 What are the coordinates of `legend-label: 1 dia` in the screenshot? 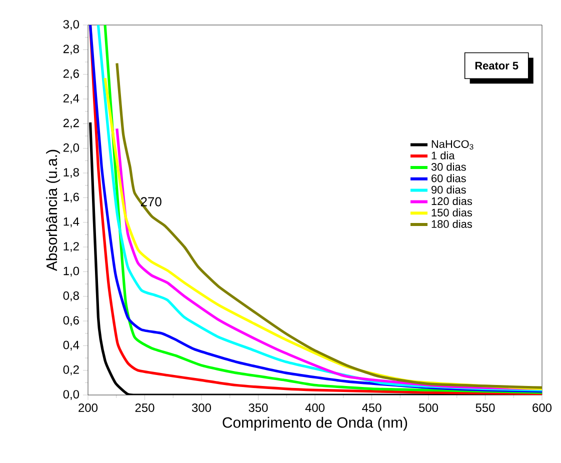 It's located at (443, 155).